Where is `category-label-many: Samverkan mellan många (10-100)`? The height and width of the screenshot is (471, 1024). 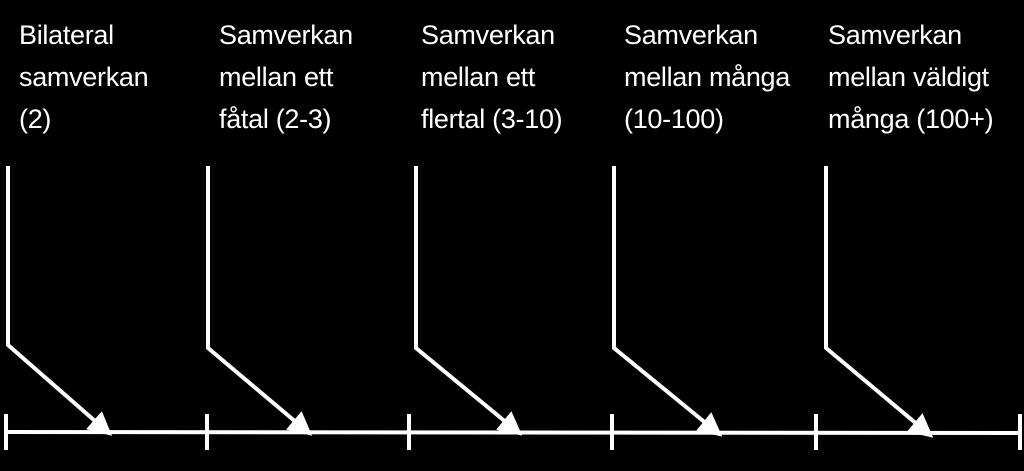 category-label-many: Samverkan mellan många (10-100) is located at coordinates (707, 77).